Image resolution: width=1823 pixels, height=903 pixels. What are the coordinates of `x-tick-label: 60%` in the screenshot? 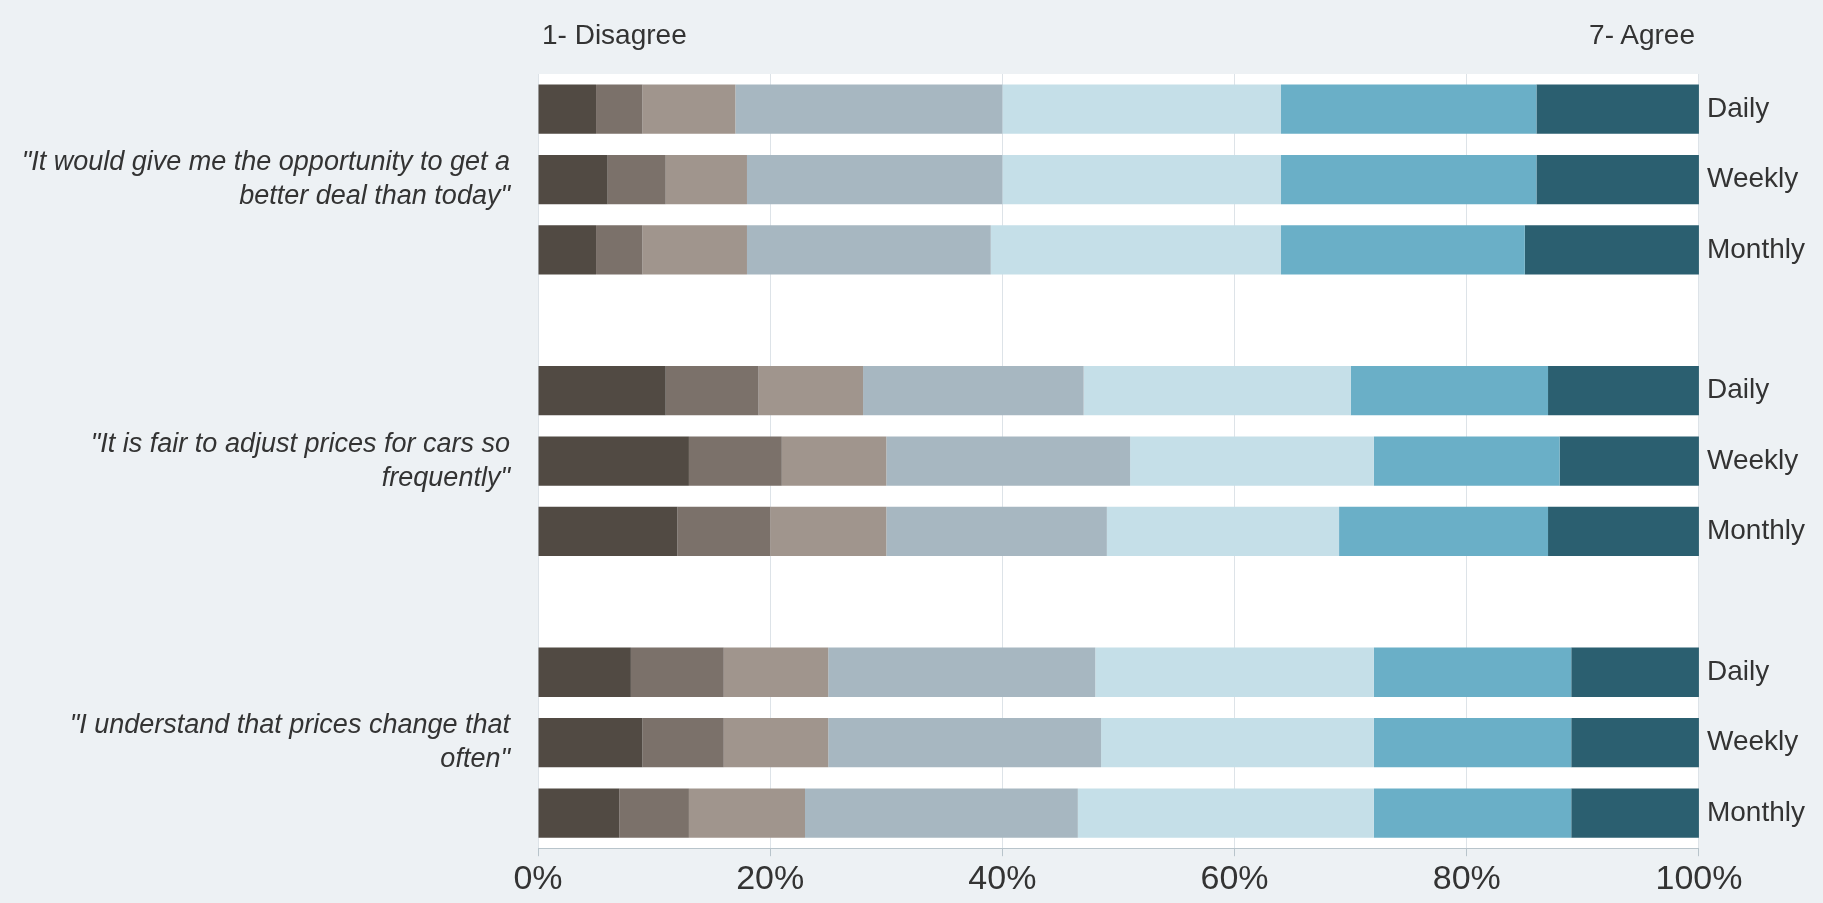 It's located at (1234, 876).